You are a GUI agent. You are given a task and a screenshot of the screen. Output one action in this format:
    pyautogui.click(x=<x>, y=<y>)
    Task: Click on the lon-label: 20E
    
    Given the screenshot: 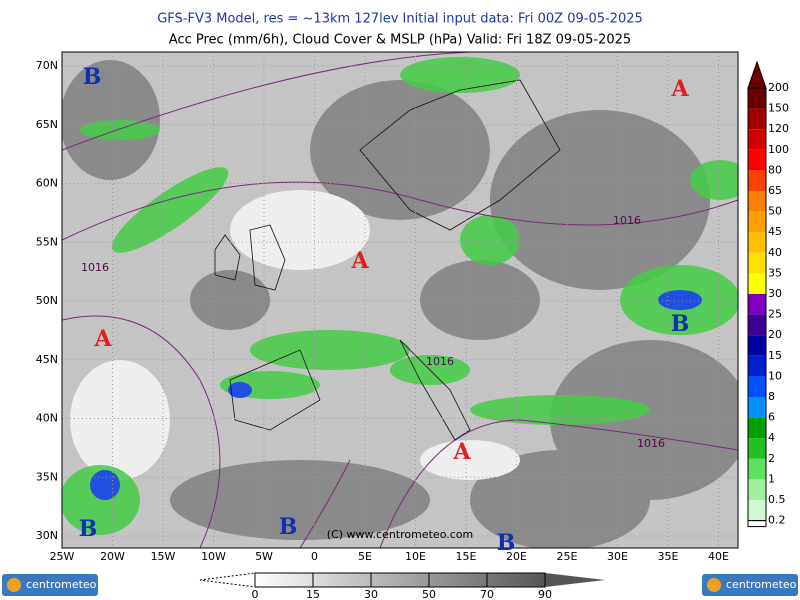 What is the action you would take?
    pyautogui.click(x=516, y=556)
    